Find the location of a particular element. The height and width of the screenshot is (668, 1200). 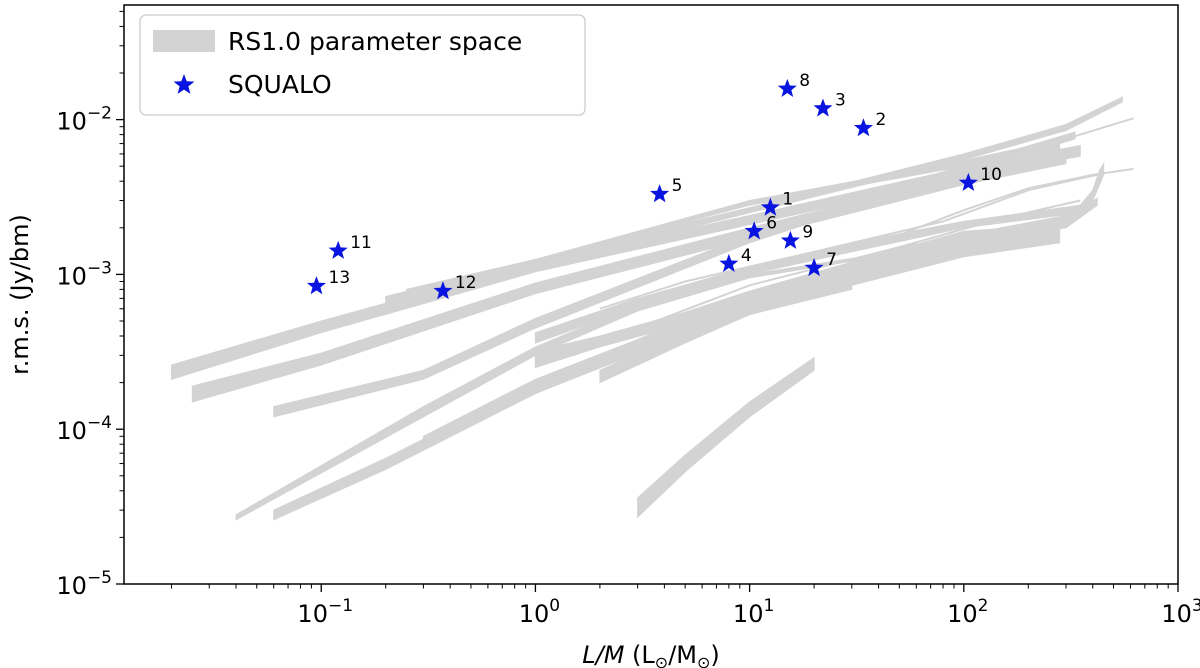

x-tick-label-2: 10² is located at coordinates (967, 612).